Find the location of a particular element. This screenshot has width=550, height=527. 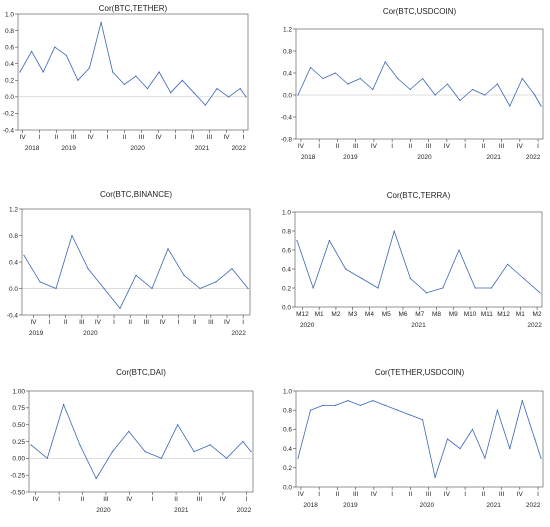

chart-title: Cor(BTC,BINANCE) is located at coordinates (136, 194).